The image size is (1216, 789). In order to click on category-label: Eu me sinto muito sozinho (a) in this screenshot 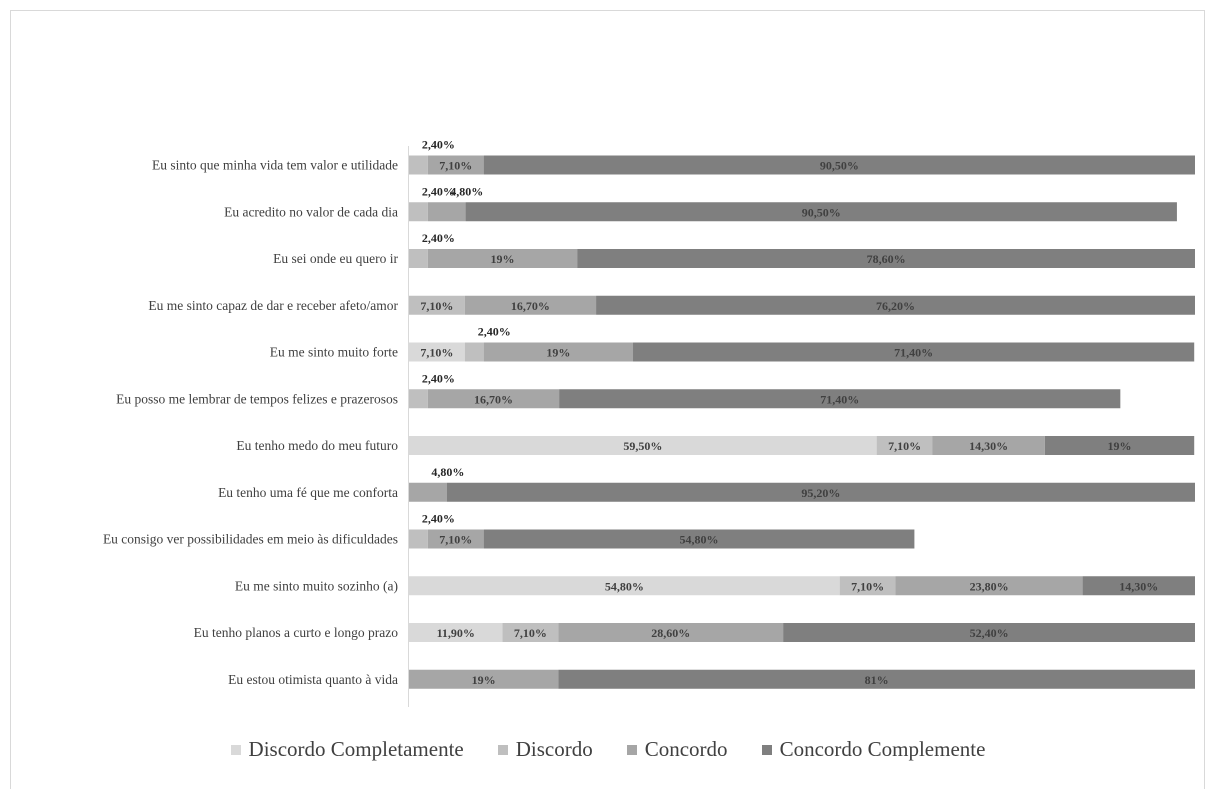, I will do `click(316, 585)`.